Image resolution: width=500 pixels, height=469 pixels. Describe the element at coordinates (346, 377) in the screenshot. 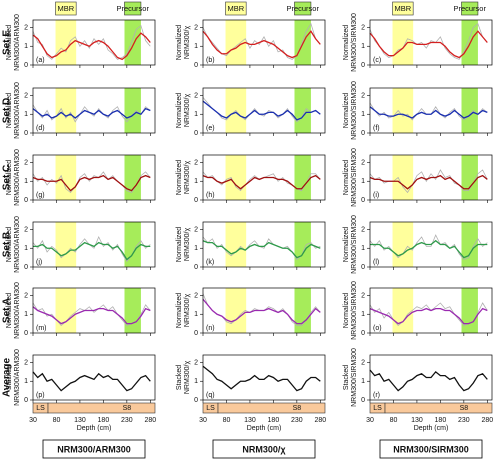

I see `y-axis-label-line: Stacked` at that location.